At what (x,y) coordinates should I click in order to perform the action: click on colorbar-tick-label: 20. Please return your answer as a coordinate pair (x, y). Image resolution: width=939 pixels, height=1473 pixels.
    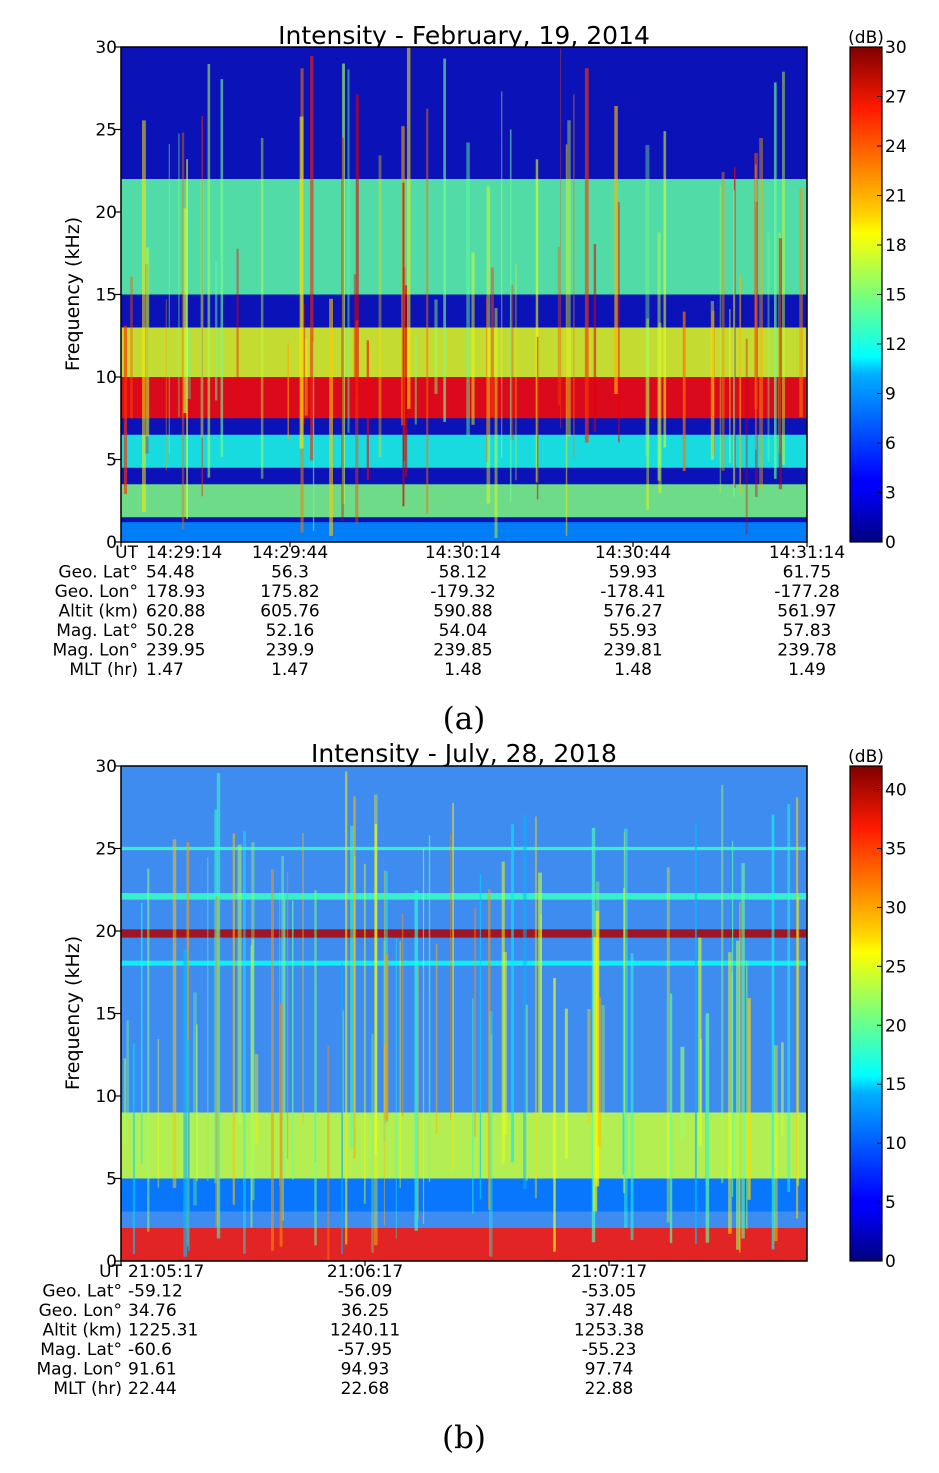
    Looking at the image, I should click on (896, 1026).